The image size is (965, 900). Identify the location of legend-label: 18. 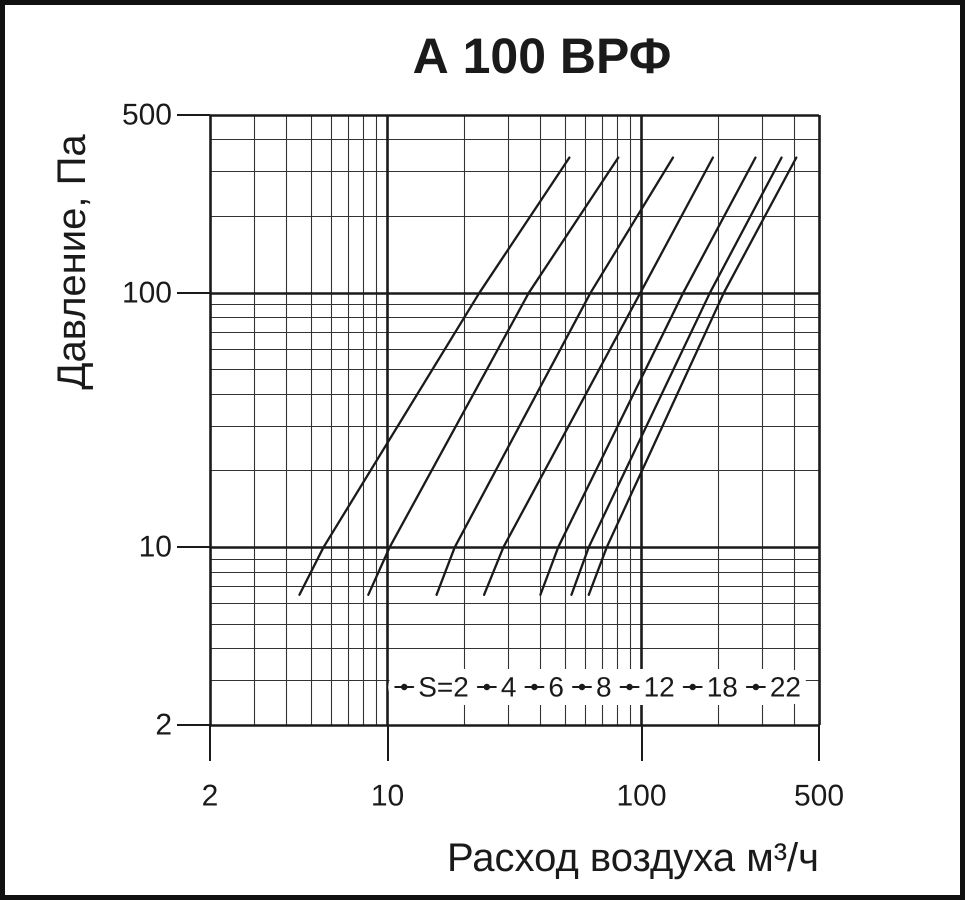
(722, 687).